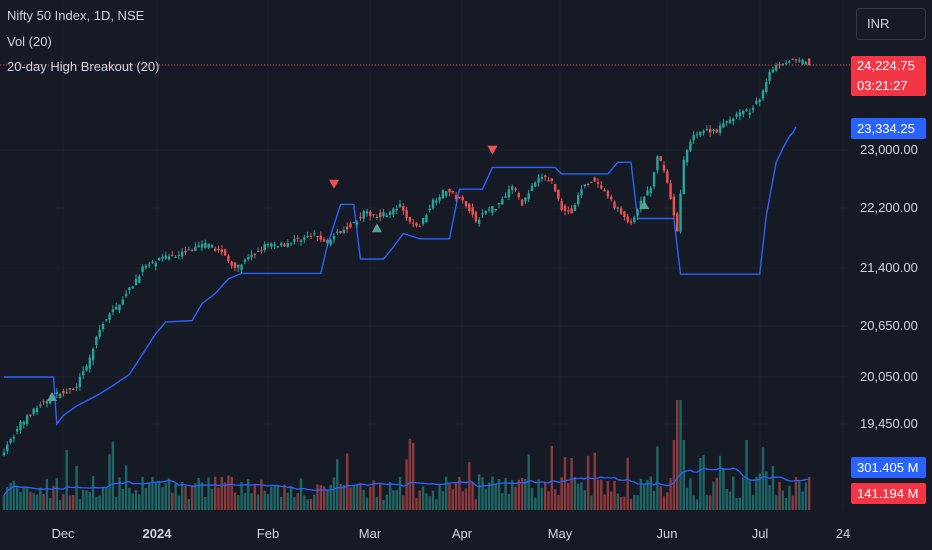 The width and height of the screenshot is (932, 550). What do you see at coordinates (29, 41) in the screenshot?
I see `volume-legend: Vol (20)` at bounding box center [29, 41].